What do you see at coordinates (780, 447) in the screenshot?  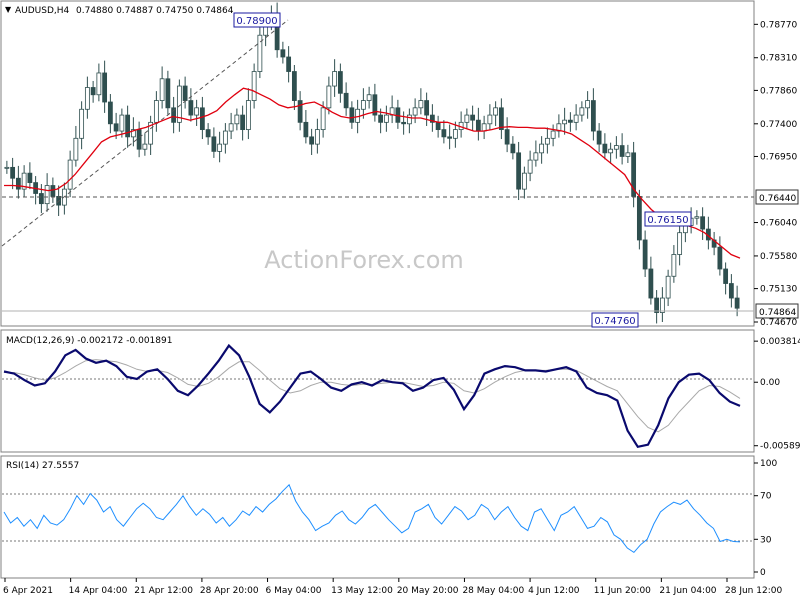 I see `macd-axis-label: -0.005895` at bounding box center [780, 447].